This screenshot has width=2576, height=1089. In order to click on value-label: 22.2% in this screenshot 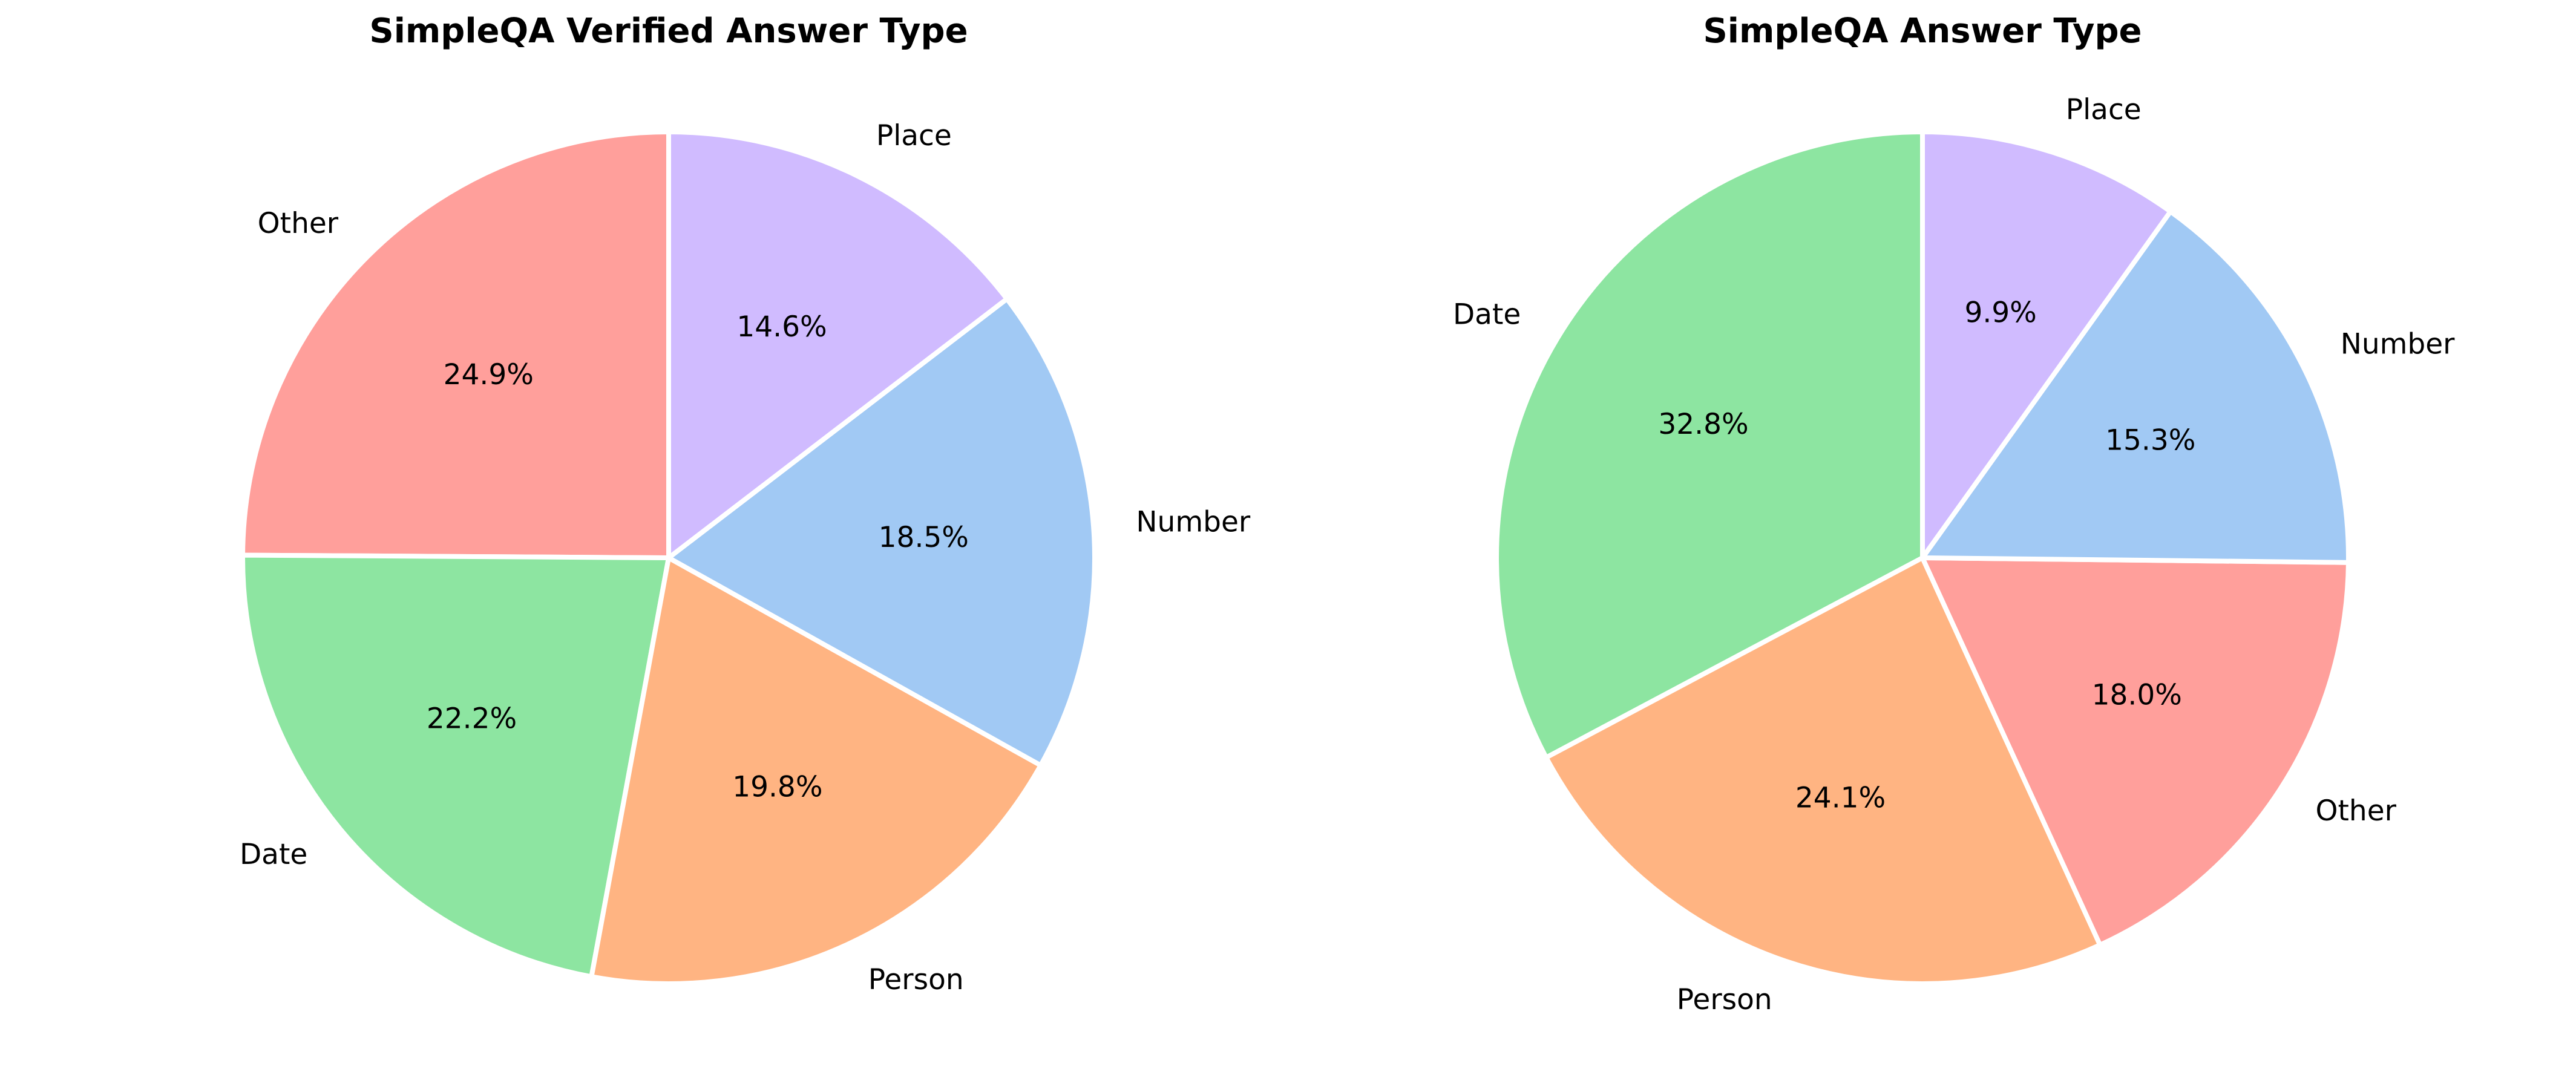, I will do `click(472, 719)`.